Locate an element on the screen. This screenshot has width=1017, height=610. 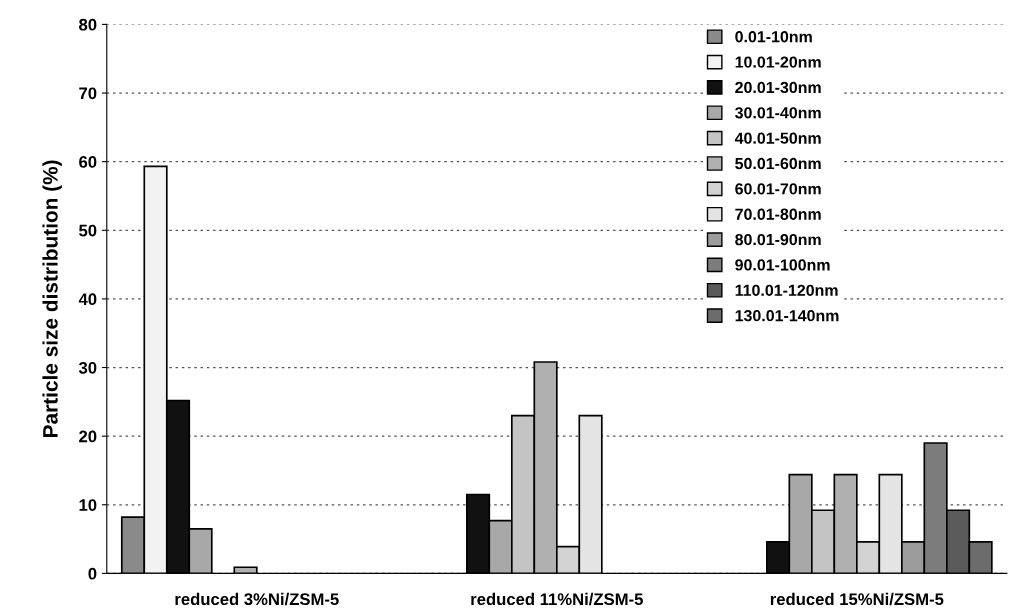
y-tick-label: 0 is located at coordinates (92, 573).